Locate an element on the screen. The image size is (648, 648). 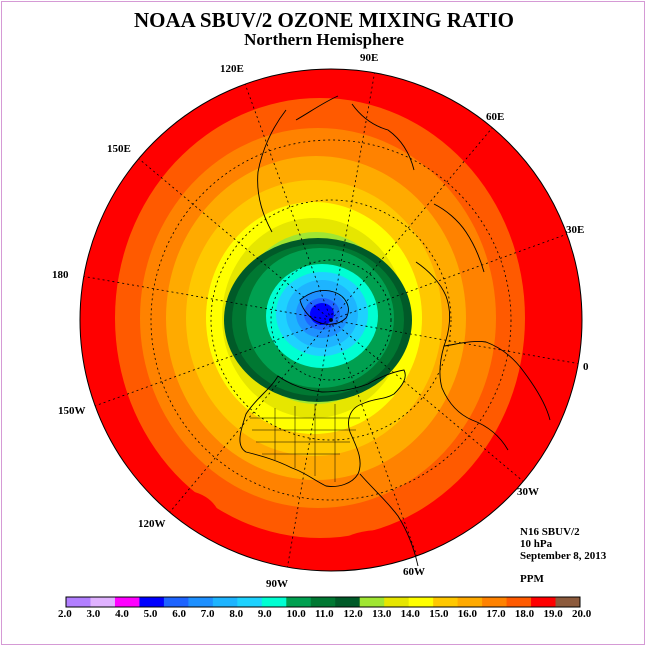
colorbar-label: 4.0 is located at coordinates (122, 614).